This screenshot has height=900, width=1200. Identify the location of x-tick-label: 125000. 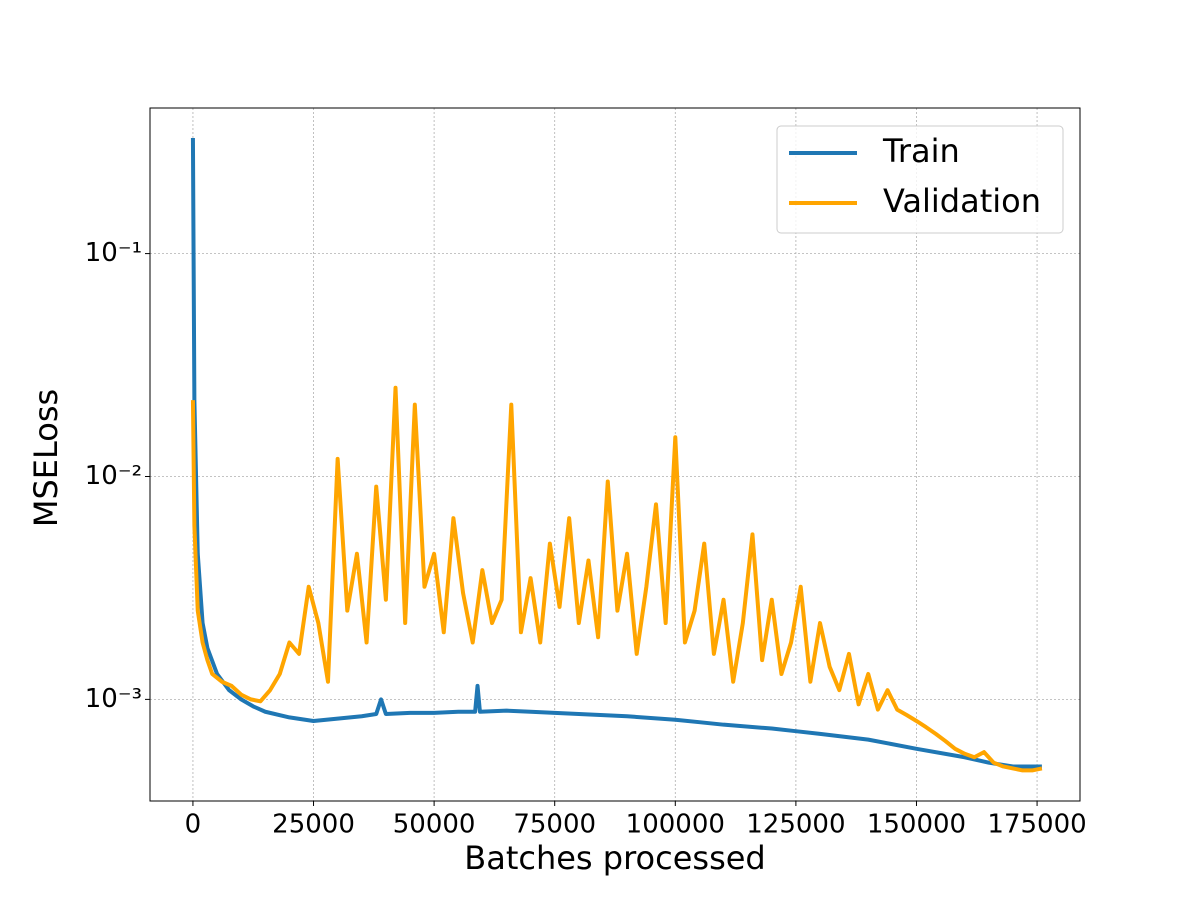
(795, 825).